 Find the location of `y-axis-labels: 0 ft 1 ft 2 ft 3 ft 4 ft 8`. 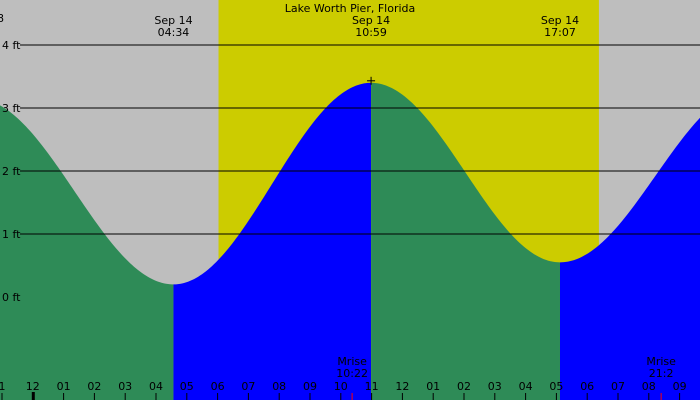

y-axis-labels: 0 ft 1 ft 2 ft 3 ft 4 ft 8 is located at coordinates (10, 158).